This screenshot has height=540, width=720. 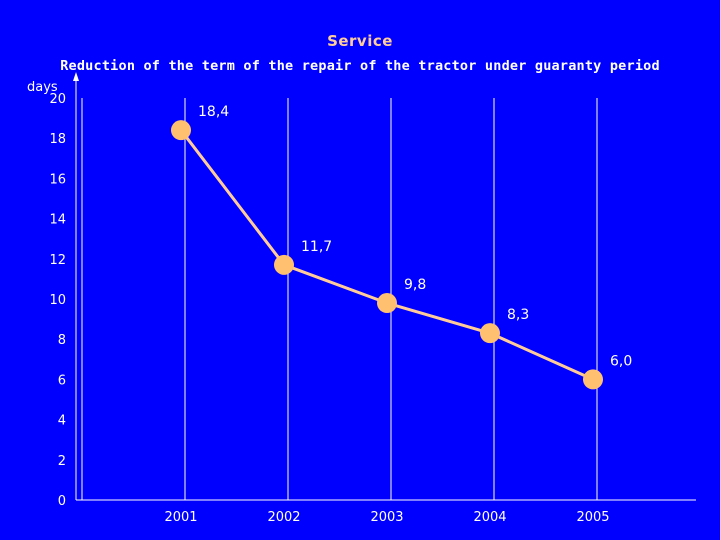 I want to click on y-tick-label: 14, so click(x=57, y=220).